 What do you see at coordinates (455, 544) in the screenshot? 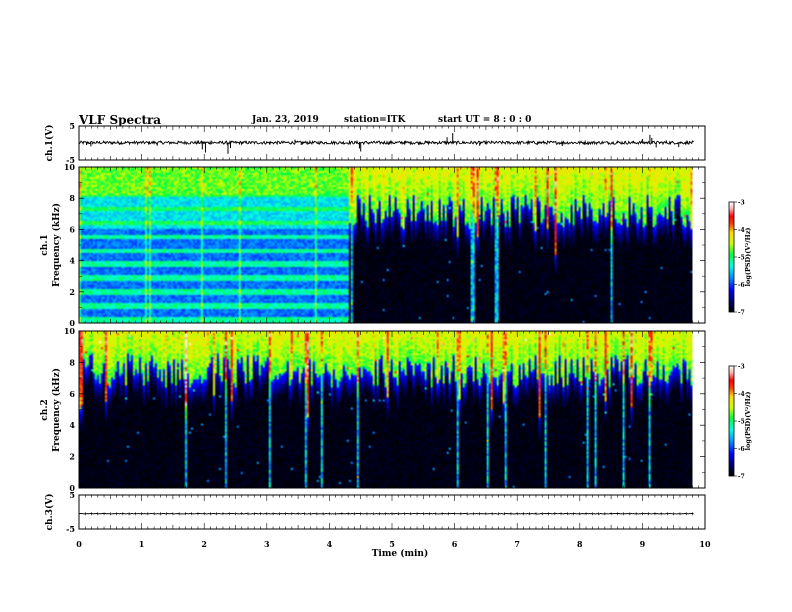
I see `x-tick-label: 6` at bounding box center [455, 544].